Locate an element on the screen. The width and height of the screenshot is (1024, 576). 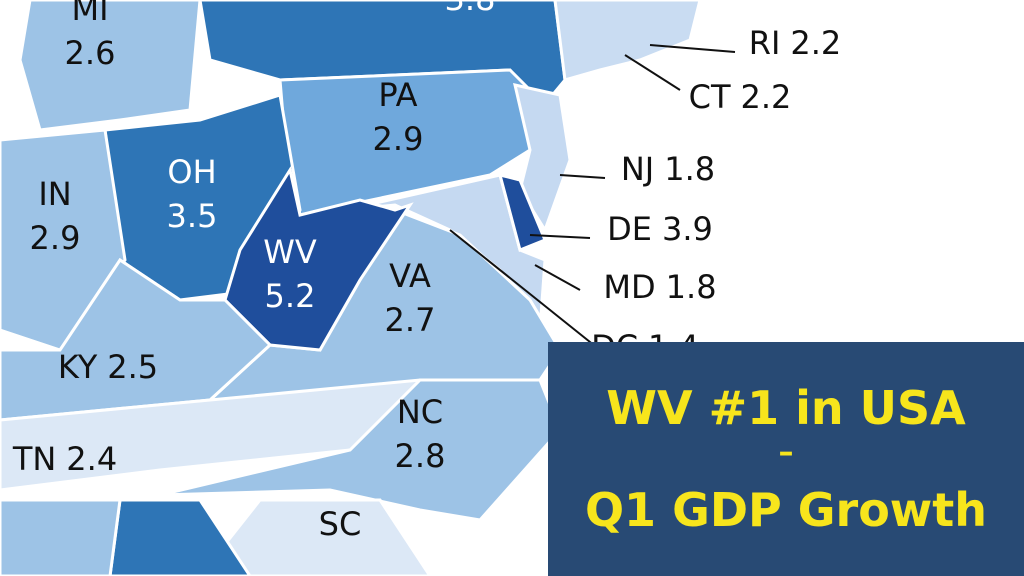
state-value: 3.8 is located at coordinates (470, 9).